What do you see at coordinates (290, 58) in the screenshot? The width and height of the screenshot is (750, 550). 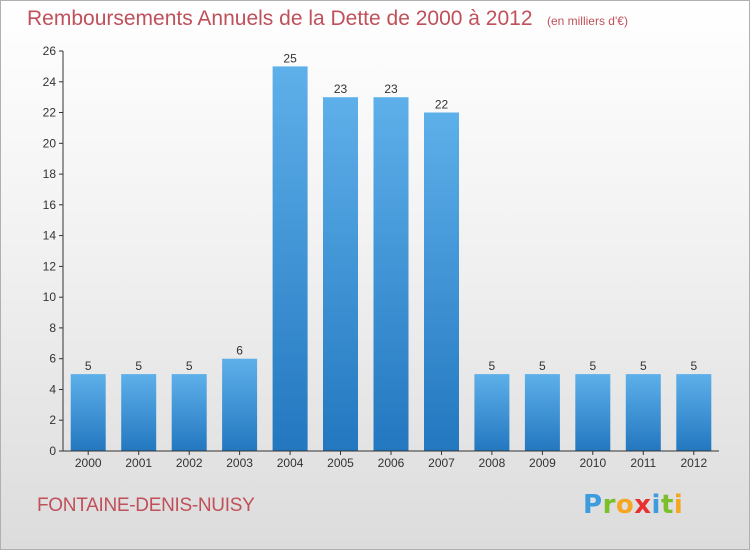 I see `value-label-2004: 25` at bounding box center [290, 58].